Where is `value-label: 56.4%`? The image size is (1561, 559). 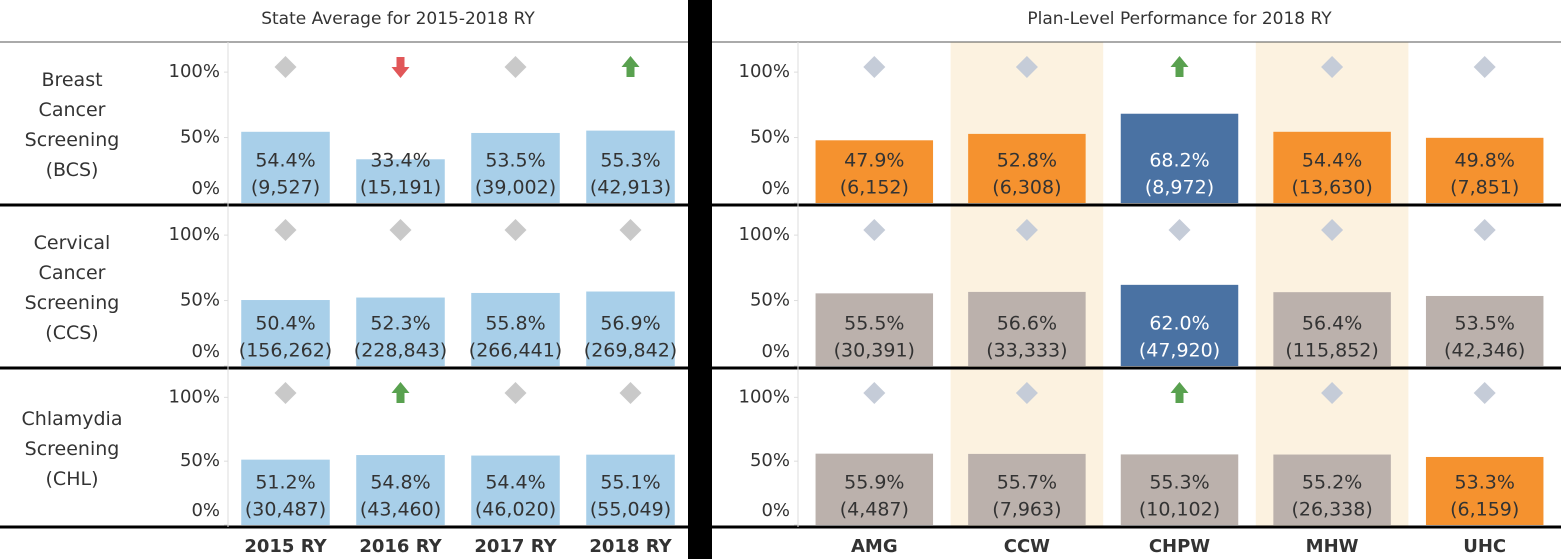
value-label: 56.4% is located at coordinates (1332, 324).